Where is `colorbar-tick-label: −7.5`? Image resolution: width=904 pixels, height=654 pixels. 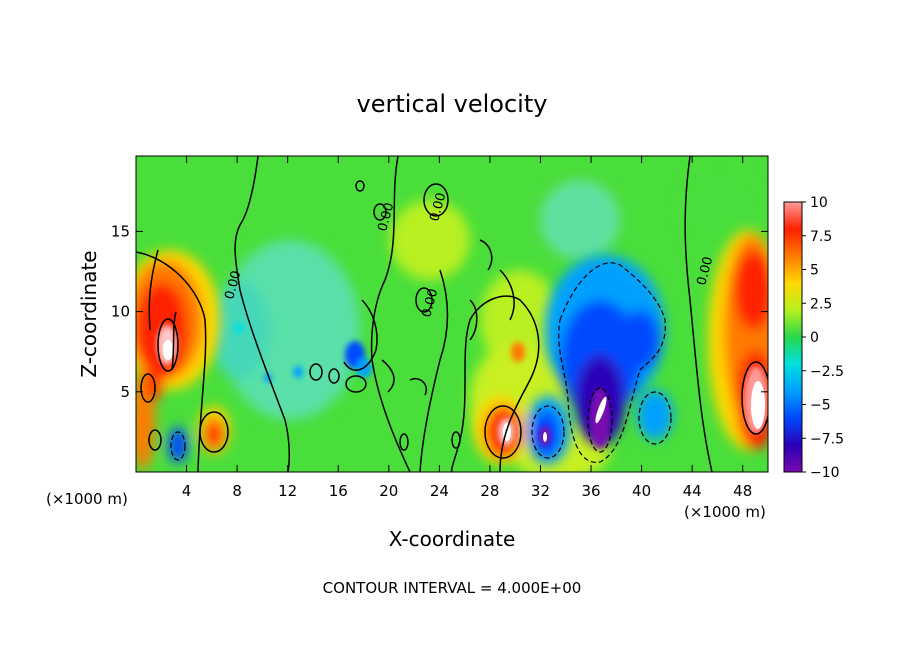 colorbar-tick-label: −7.5 is located at coordinates (827, 439).